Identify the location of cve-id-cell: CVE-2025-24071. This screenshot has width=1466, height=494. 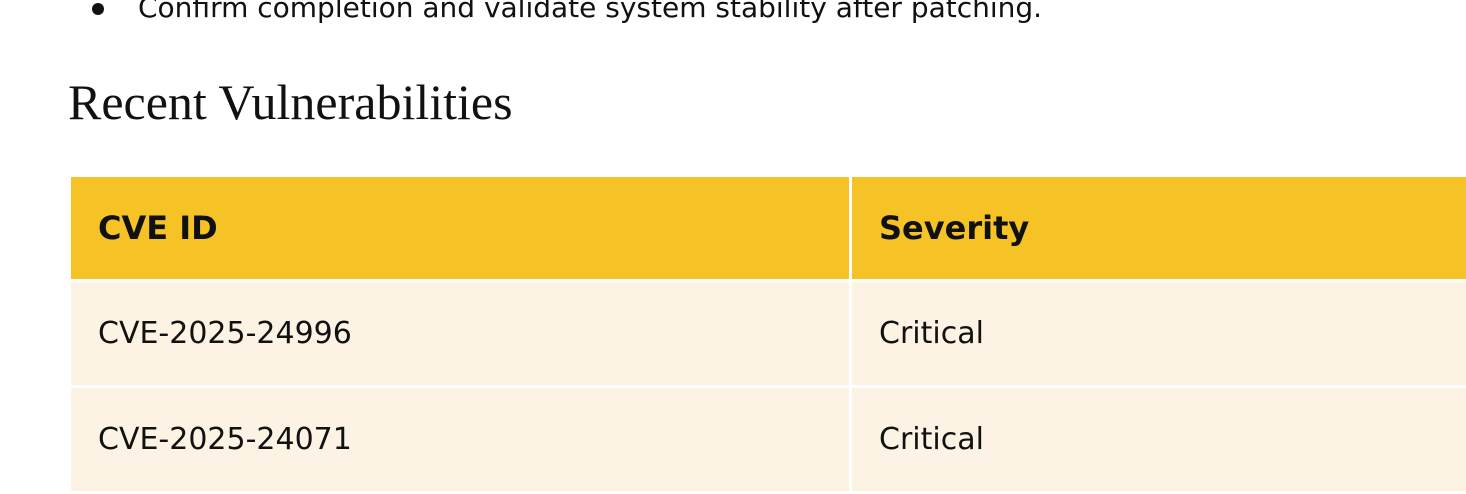
(460, 439).